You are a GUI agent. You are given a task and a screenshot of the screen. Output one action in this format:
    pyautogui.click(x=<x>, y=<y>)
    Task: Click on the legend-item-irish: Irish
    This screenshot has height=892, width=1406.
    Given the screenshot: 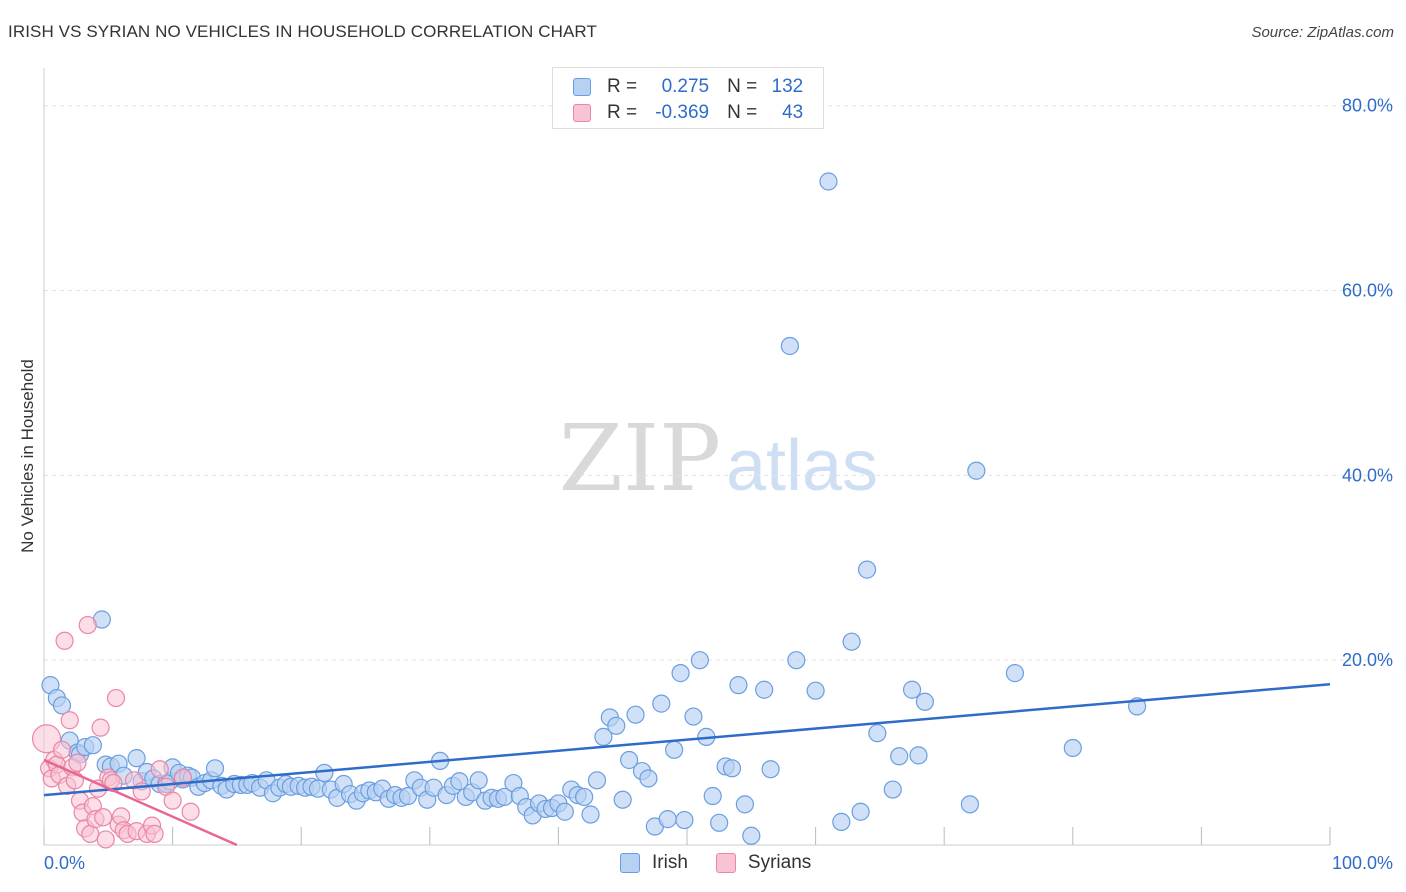 What is the action you would take?
    pyautogui.click(x=654, y=863)
    